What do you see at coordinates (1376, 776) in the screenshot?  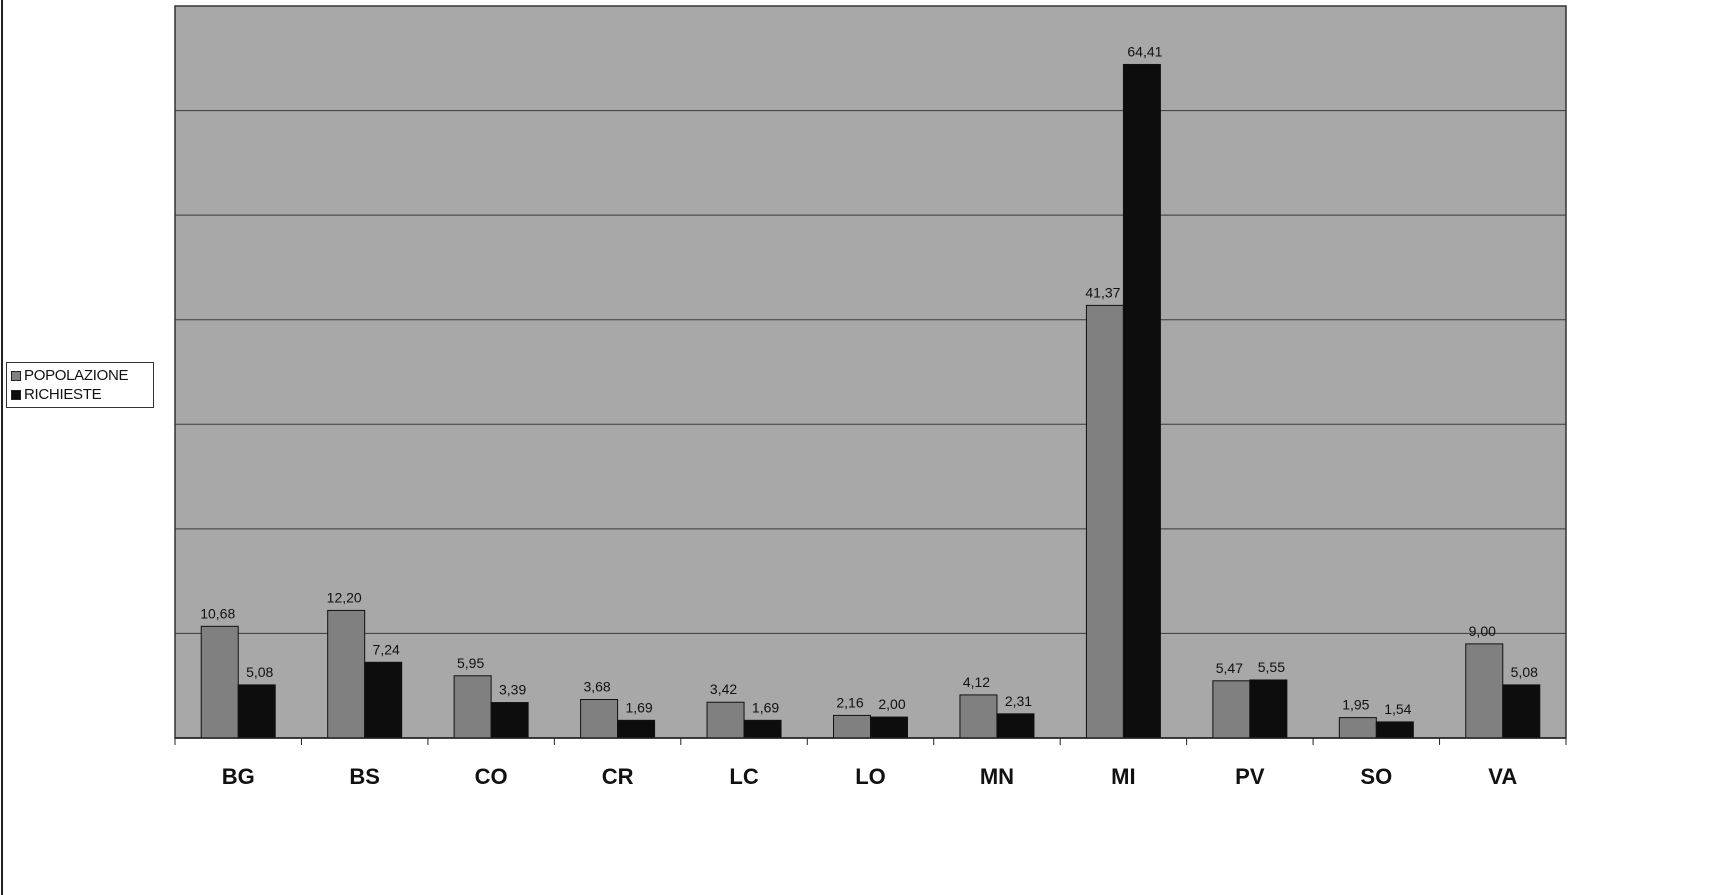 I see `x-tick-label-so: SO` at bounding box center [1376, 776].